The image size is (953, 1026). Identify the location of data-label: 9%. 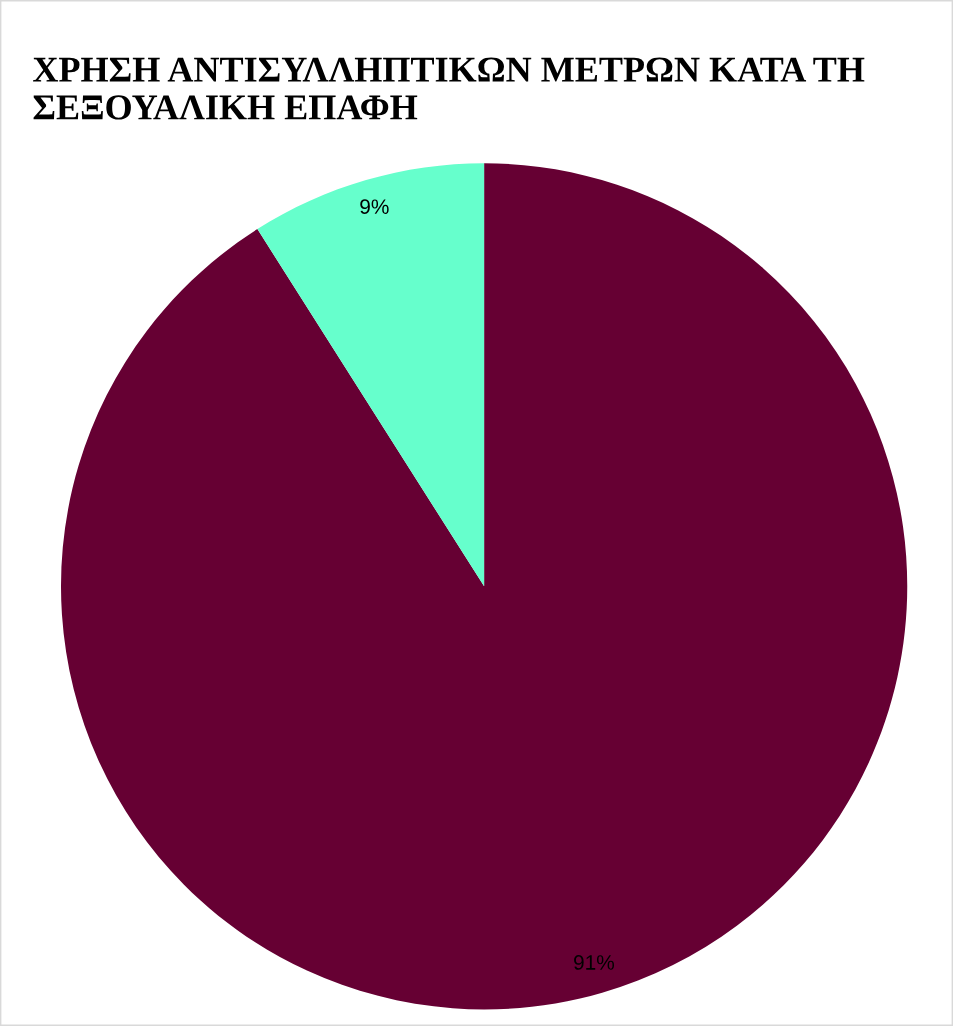
(374, 207).